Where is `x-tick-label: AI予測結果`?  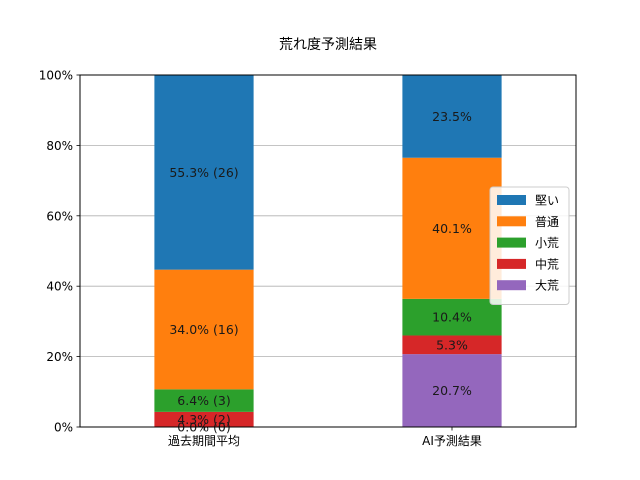
x-tick-label: AI予測結果 is located at coordinates (452, 441).